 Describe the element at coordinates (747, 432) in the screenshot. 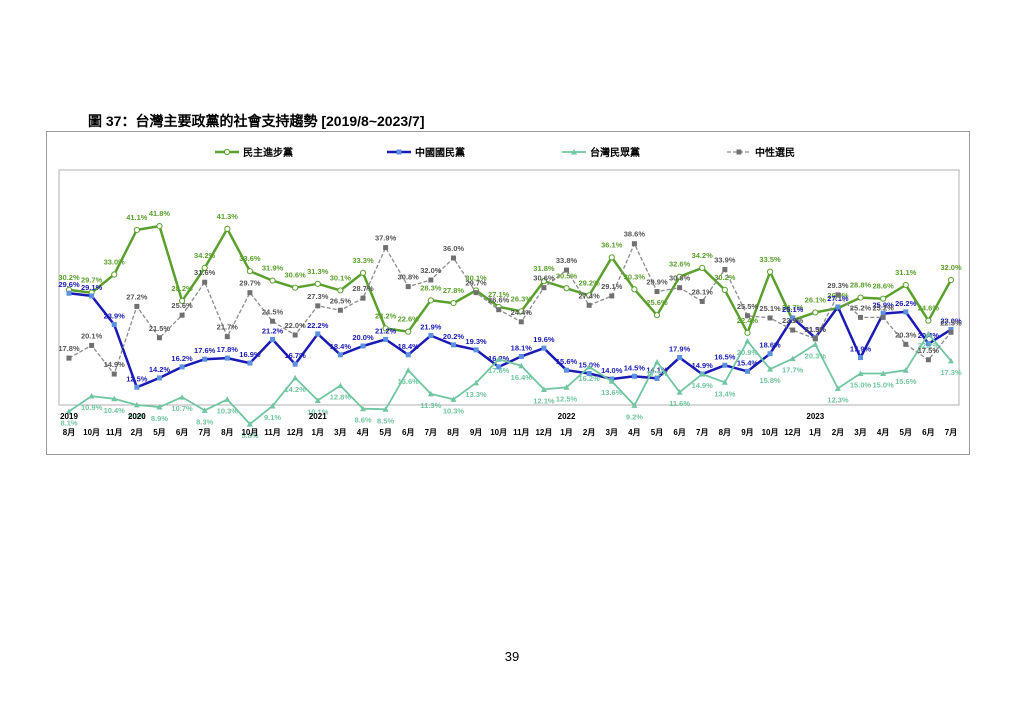

I see `month-label-30: 9月` at that location.